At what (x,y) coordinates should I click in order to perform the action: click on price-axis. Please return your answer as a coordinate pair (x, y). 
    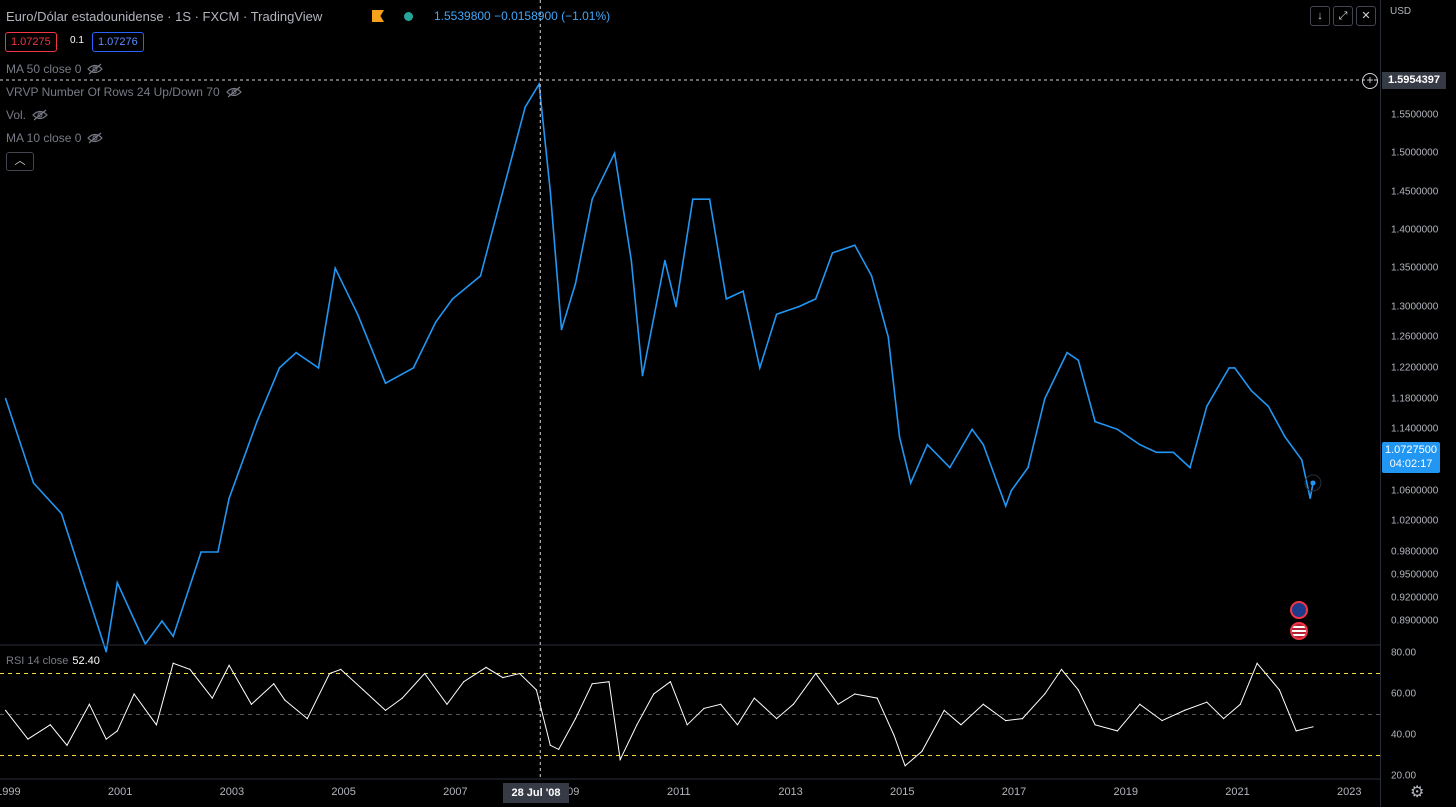
    Looking at the image, I should click on (1418, 403).